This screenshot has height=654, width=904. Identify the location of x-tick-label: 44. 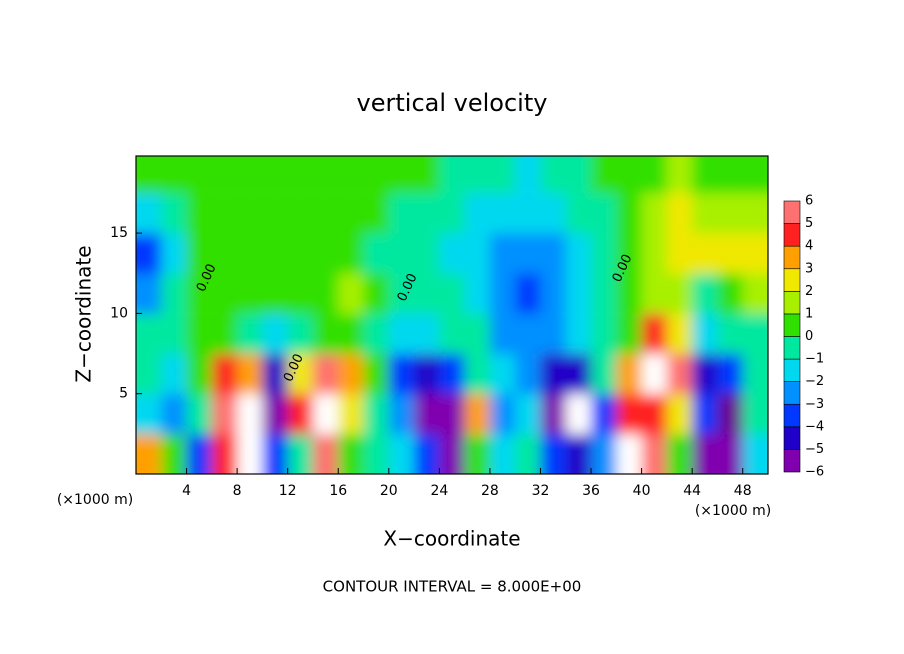
(692, 491).